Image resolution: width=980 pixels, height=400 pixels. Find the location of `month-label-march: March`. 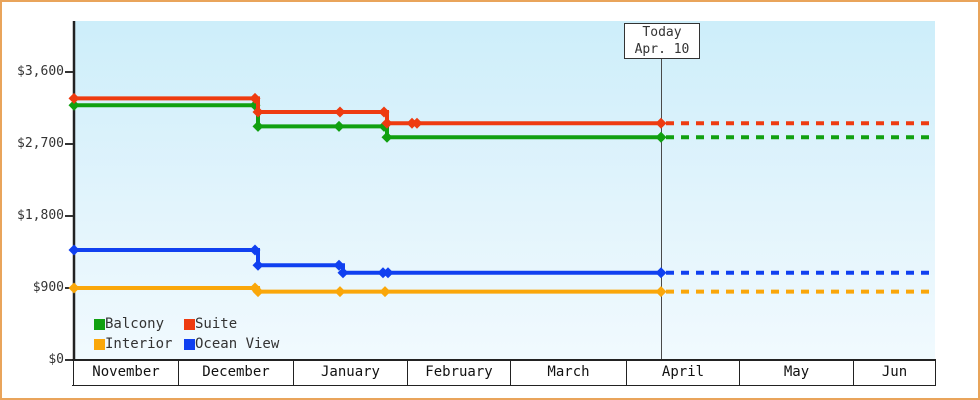

month-label-march: March is located at coordinates (568, 373).